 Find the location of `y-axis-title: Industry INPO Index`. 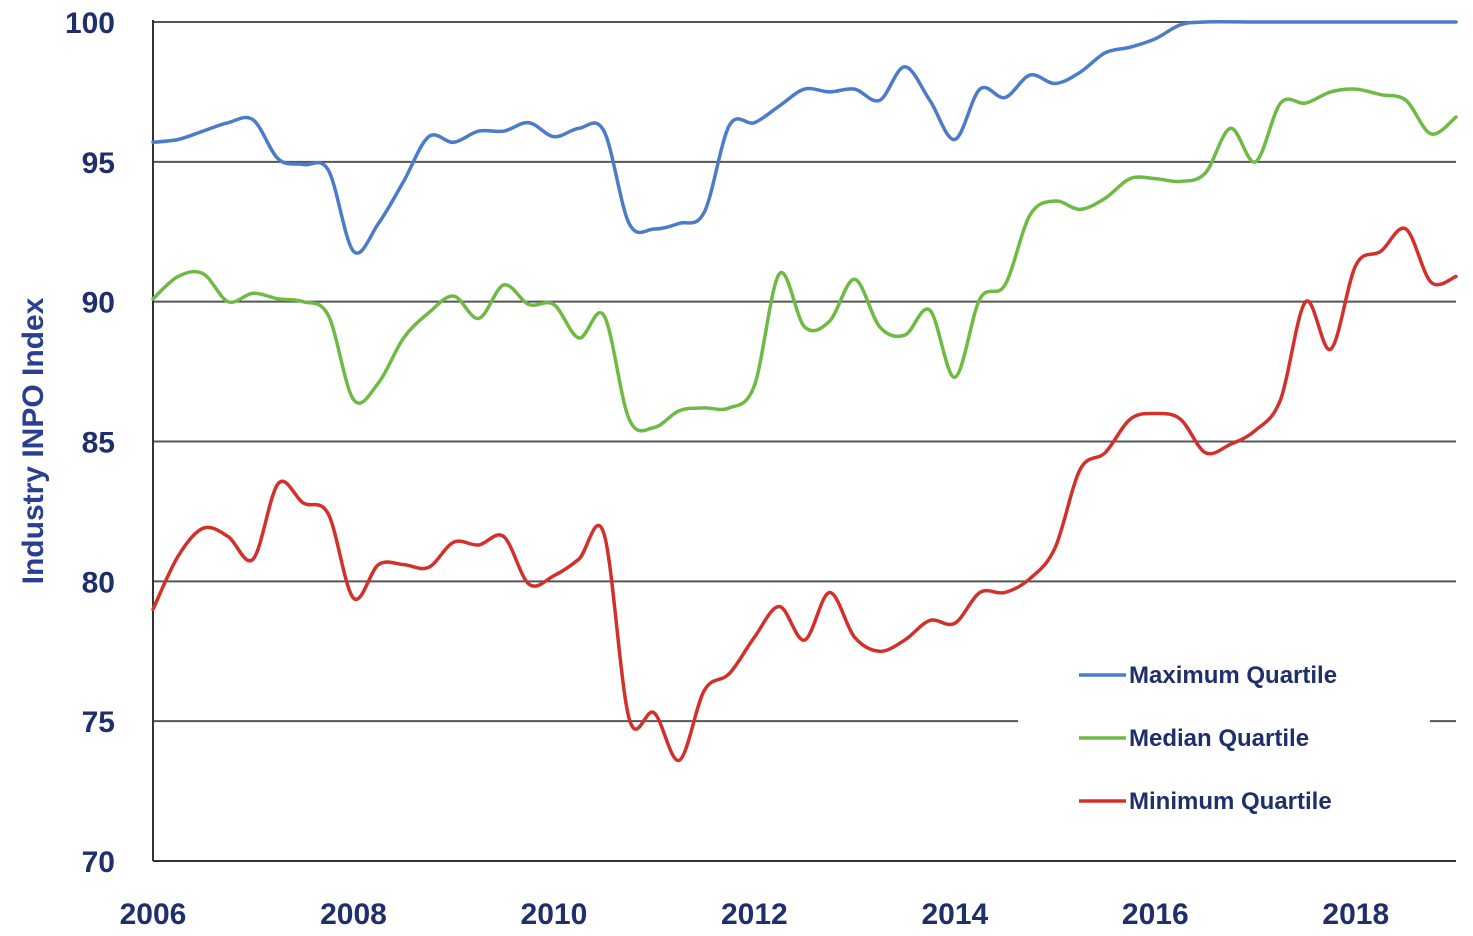

y-axis-title: Industry INPO Index is located at coordinates (33, 440).